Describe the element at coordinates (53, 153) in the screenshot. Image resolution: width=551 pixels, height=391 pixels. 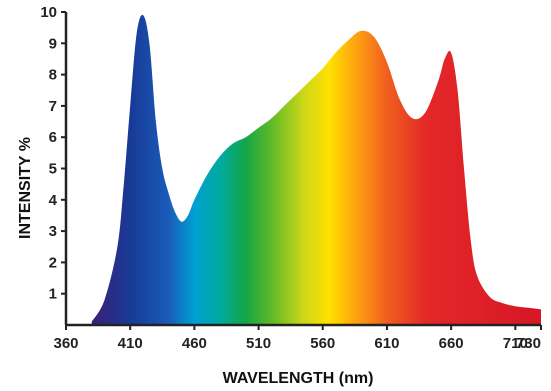
I see `y-tick-group: 1 2 3 4 5 6 7 8 9 10` at that location.